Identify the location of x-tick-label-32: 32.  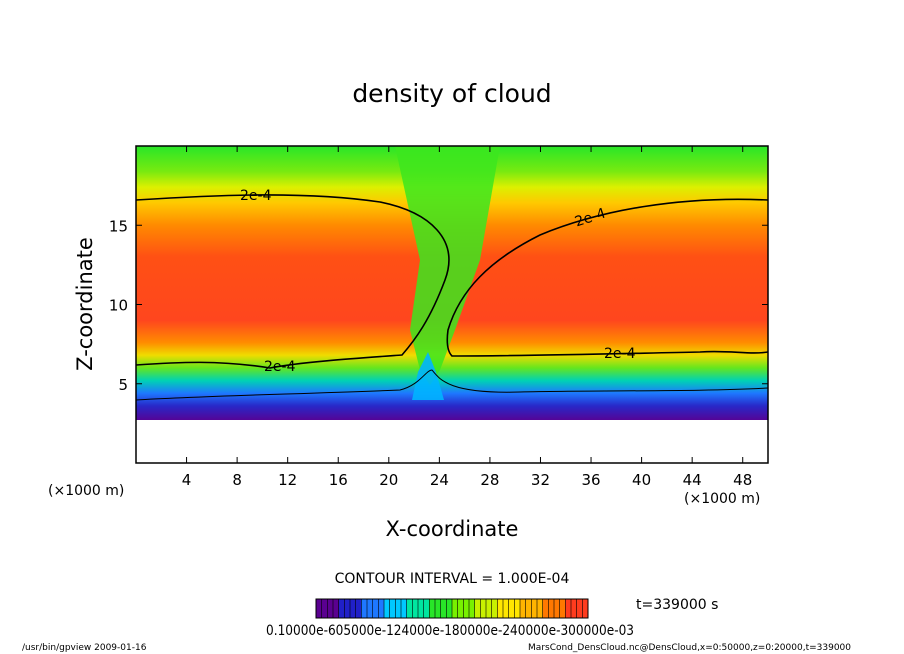
(540, 480).